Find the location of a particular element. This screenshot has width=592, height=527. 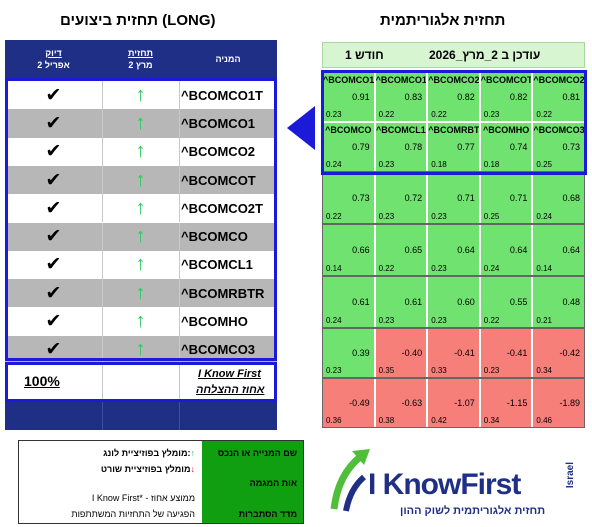

table-row: ^BCOMRBTR ↑ ✔ is located at coordinates (141, 293).